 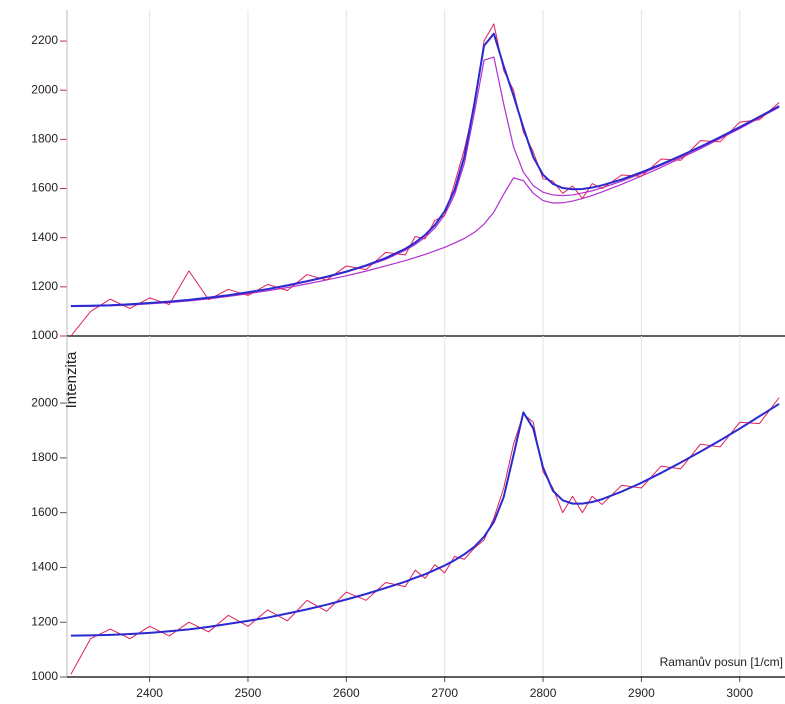 I want to click on x-axis-label: Ramanův posun [1/cm], so click(x=721, y=662).